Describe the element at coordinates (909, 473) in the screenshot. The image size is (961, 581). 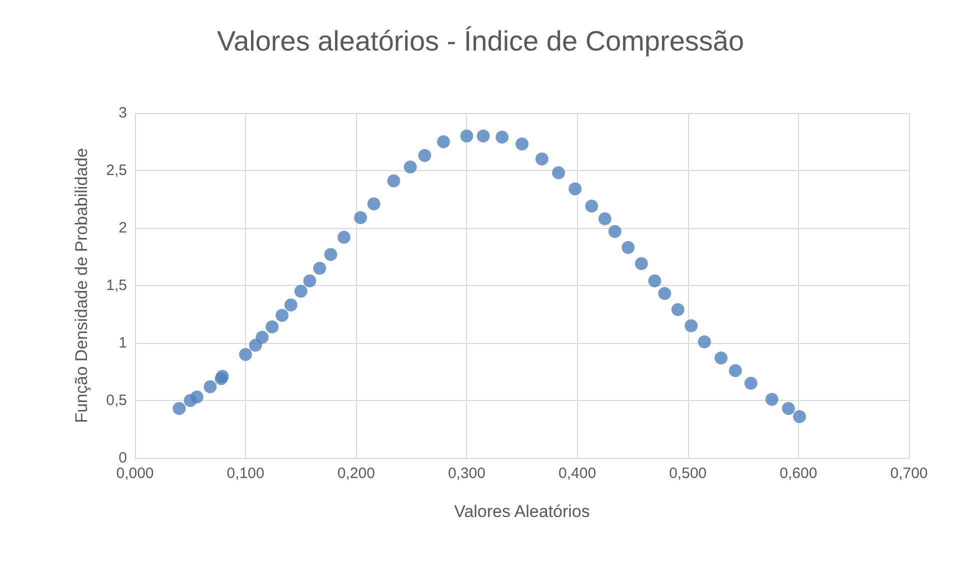
I see `x-tick-label: 0,700` at that location.